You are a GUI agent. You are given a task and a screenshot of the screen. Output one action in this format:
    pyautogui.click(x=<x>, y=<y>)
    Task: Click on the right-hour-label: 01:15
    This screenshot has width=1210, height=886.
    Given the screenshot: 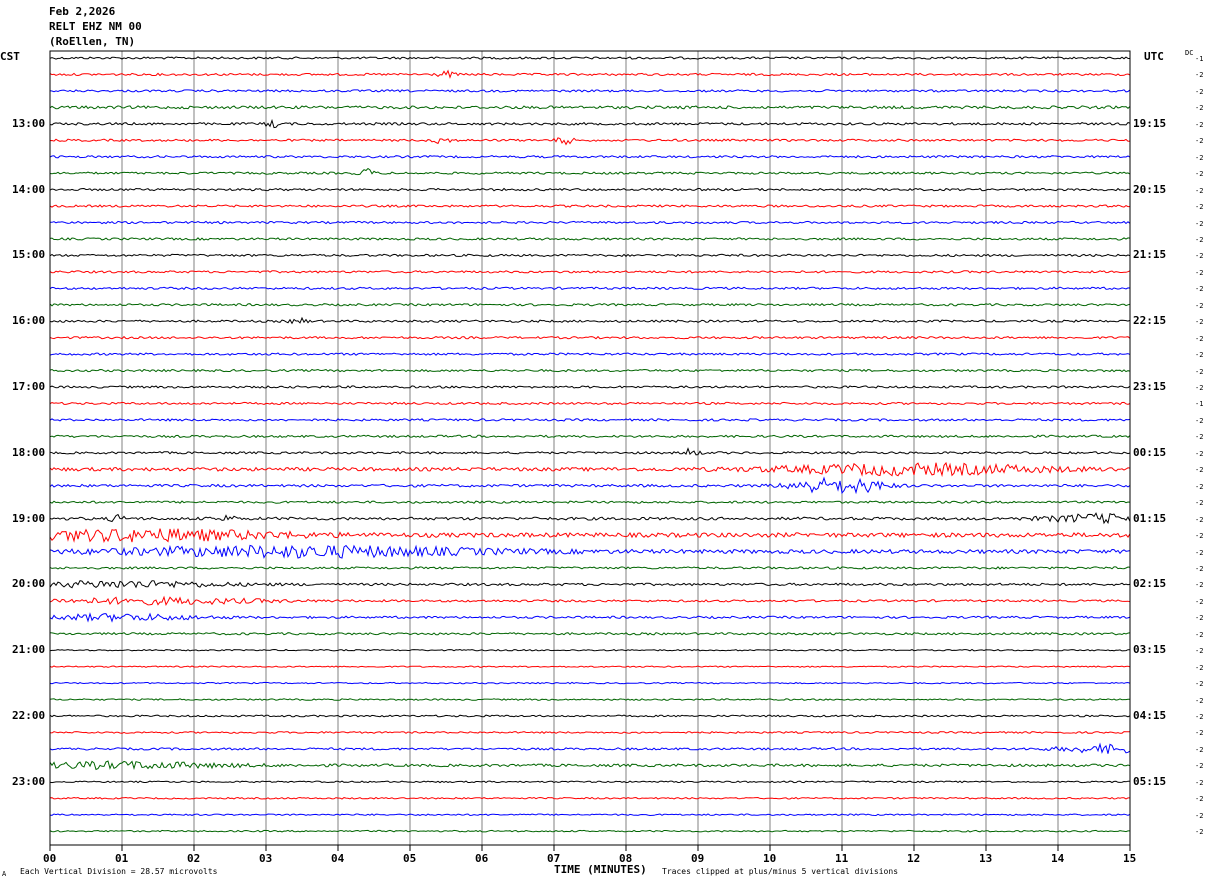 What is the action you would take?
    pyautogui.click(x=1150, y=518)
    